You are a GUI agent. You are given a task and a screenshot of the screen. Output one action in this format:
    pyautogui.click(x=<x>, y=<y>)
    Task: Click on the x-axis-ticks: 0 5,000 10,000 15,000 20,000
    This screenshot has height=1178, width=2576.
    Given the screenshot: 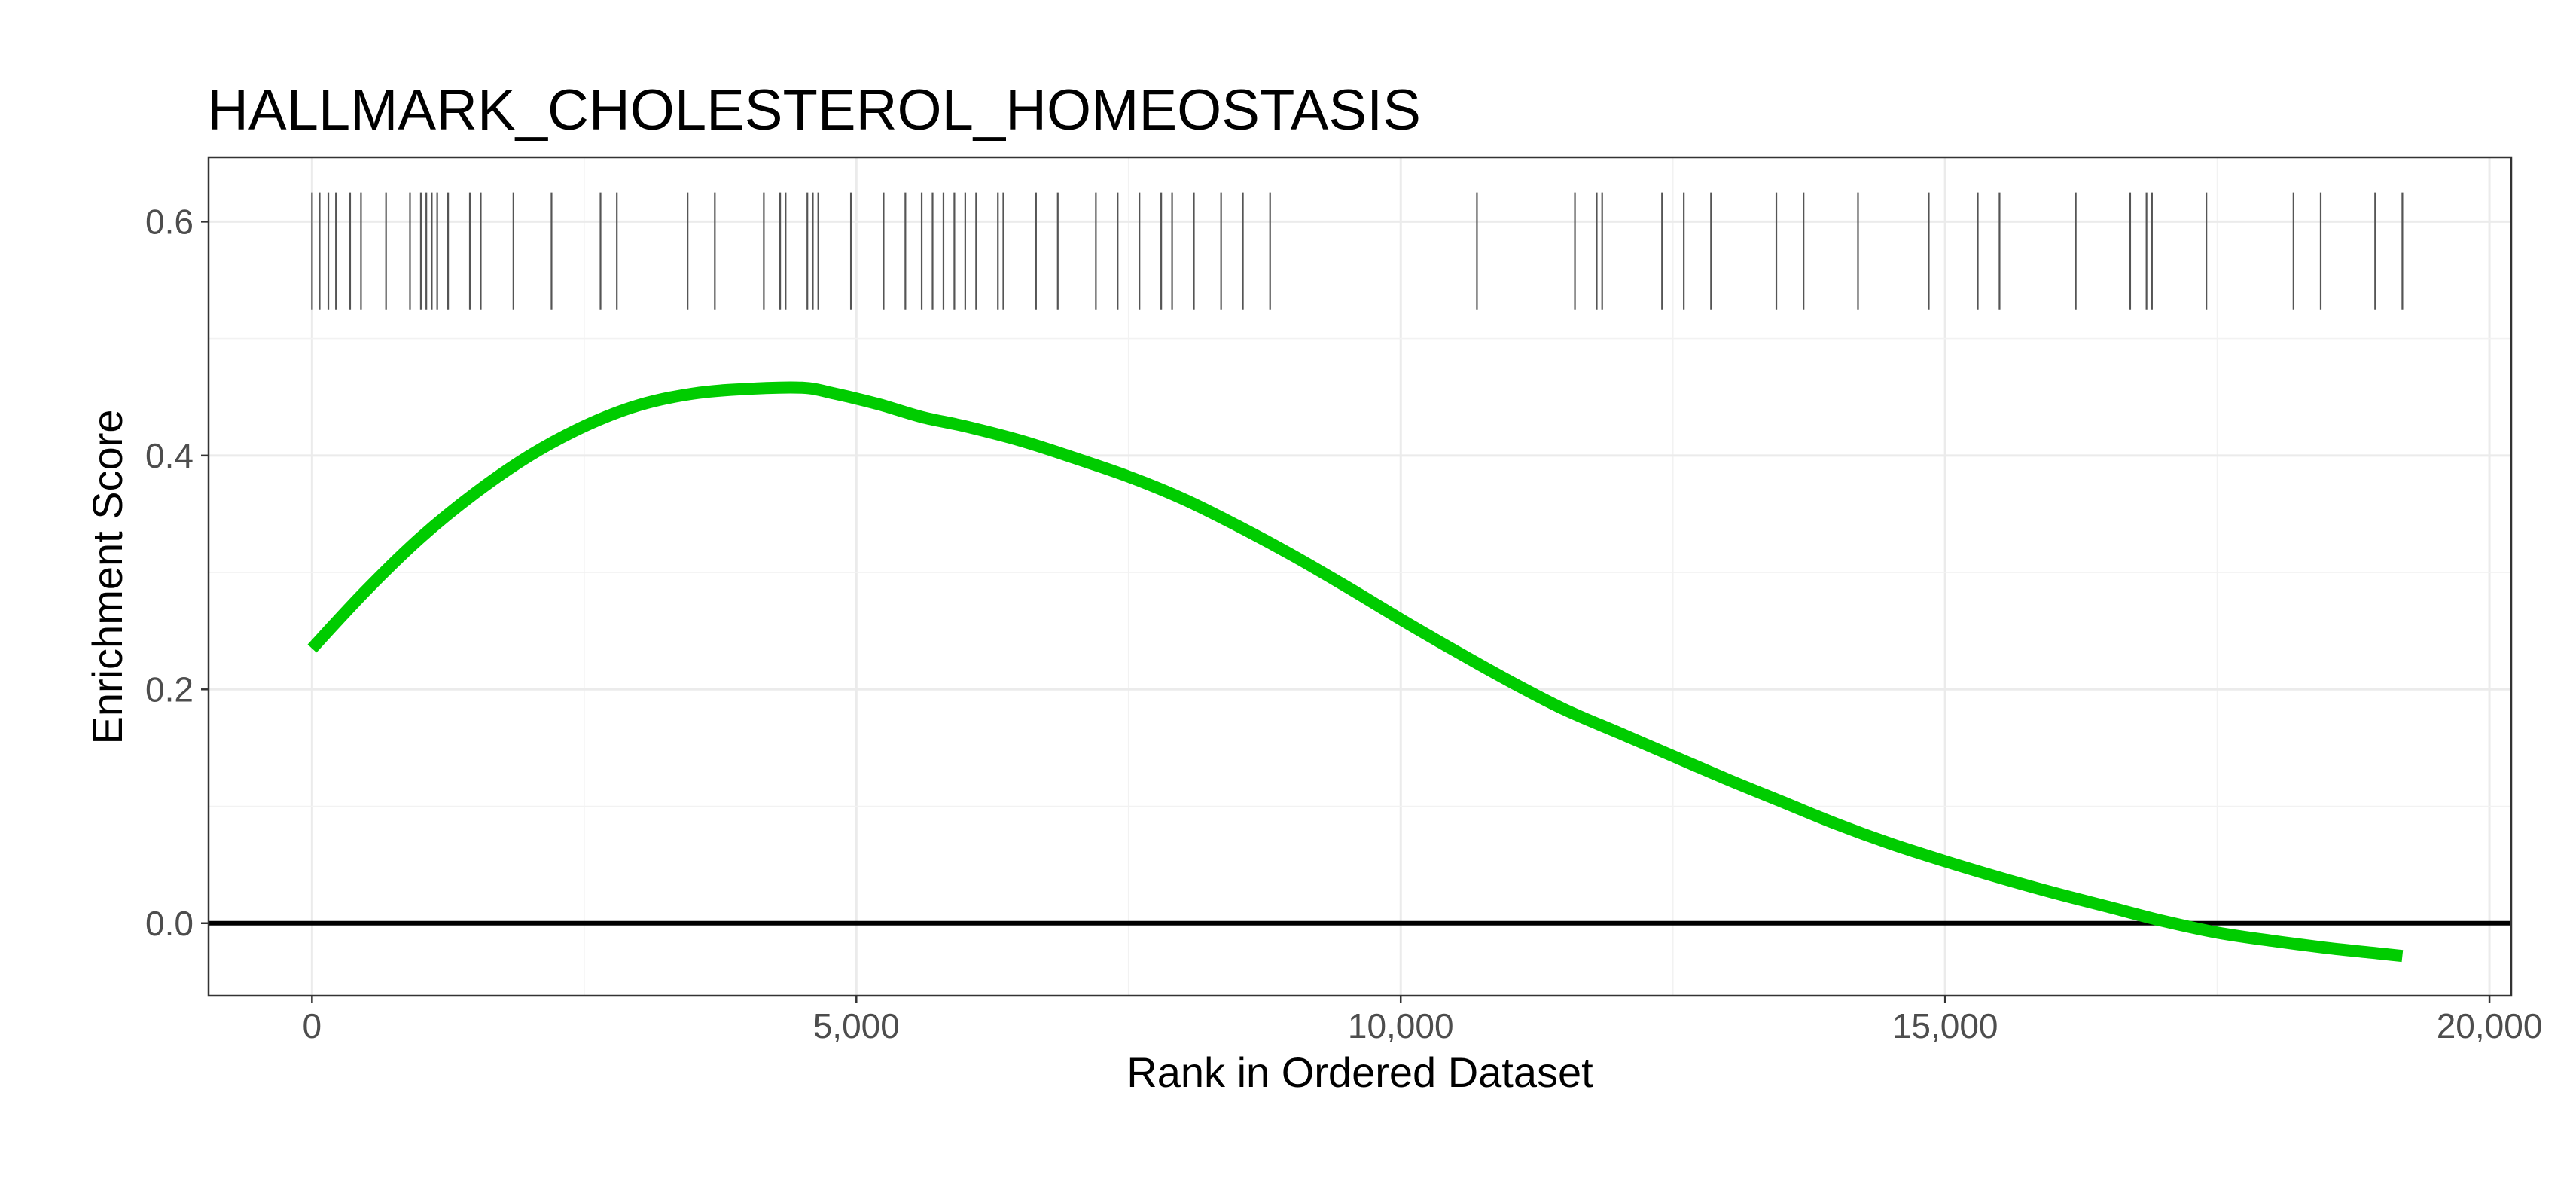 What is the action you would take?
    pyautogui.click(x=1423, y=1021)
    